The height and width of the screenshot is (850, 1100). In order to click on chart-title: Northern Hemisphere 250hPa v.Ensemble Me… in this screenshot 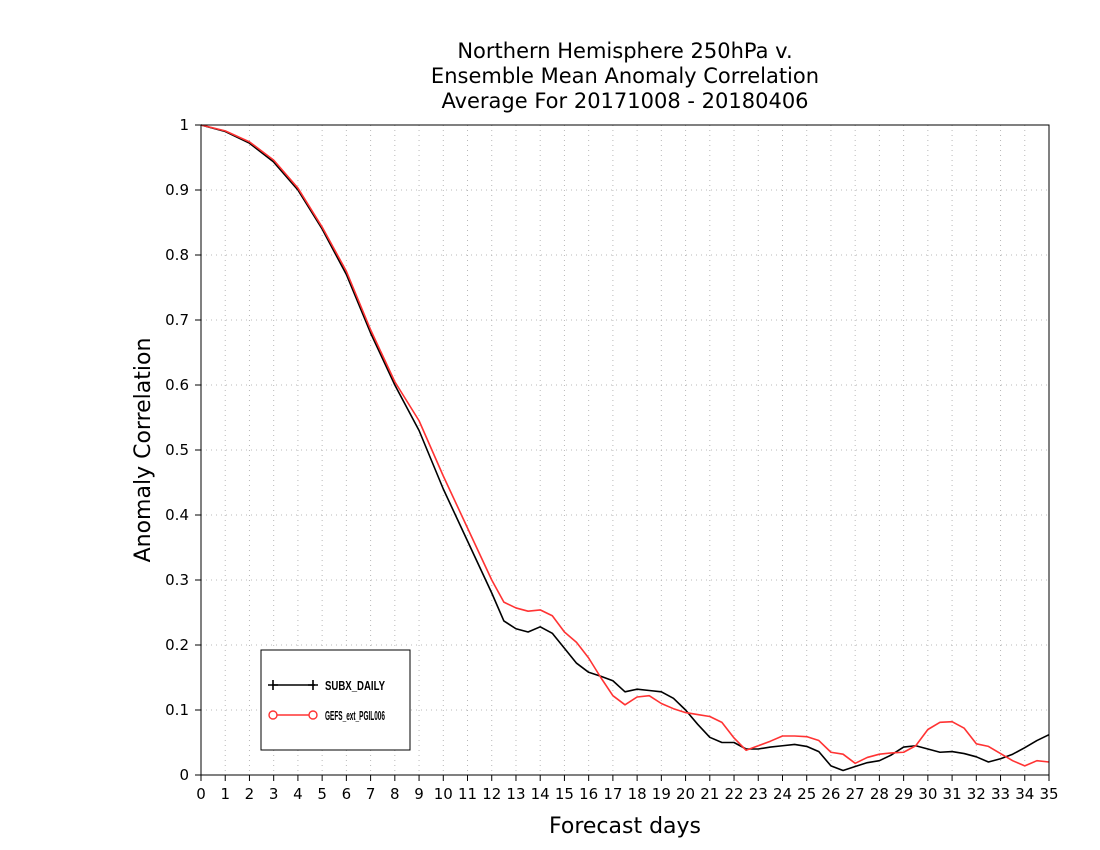, I will do `click(625, 76)`.